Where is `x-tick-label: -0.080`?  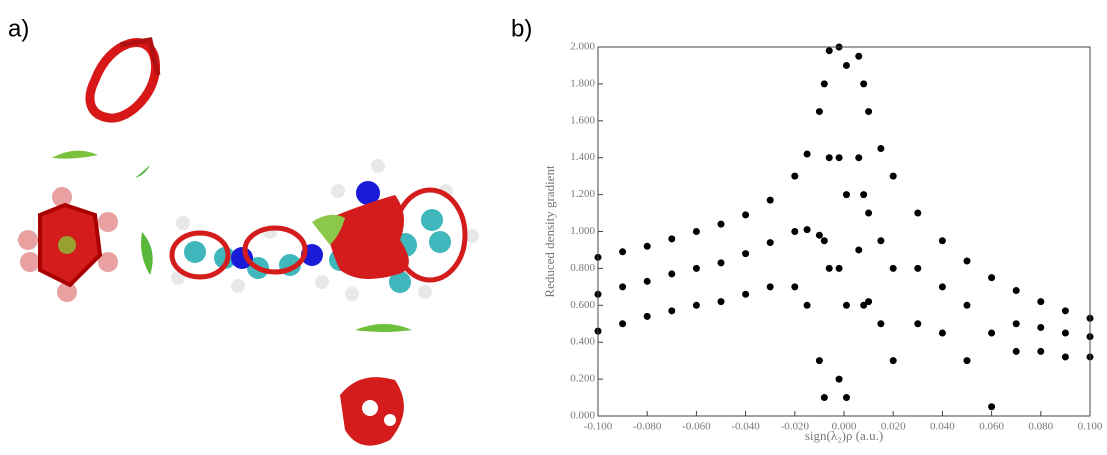 x-tick-label: -0.080 is located at coordinates (647, 427).